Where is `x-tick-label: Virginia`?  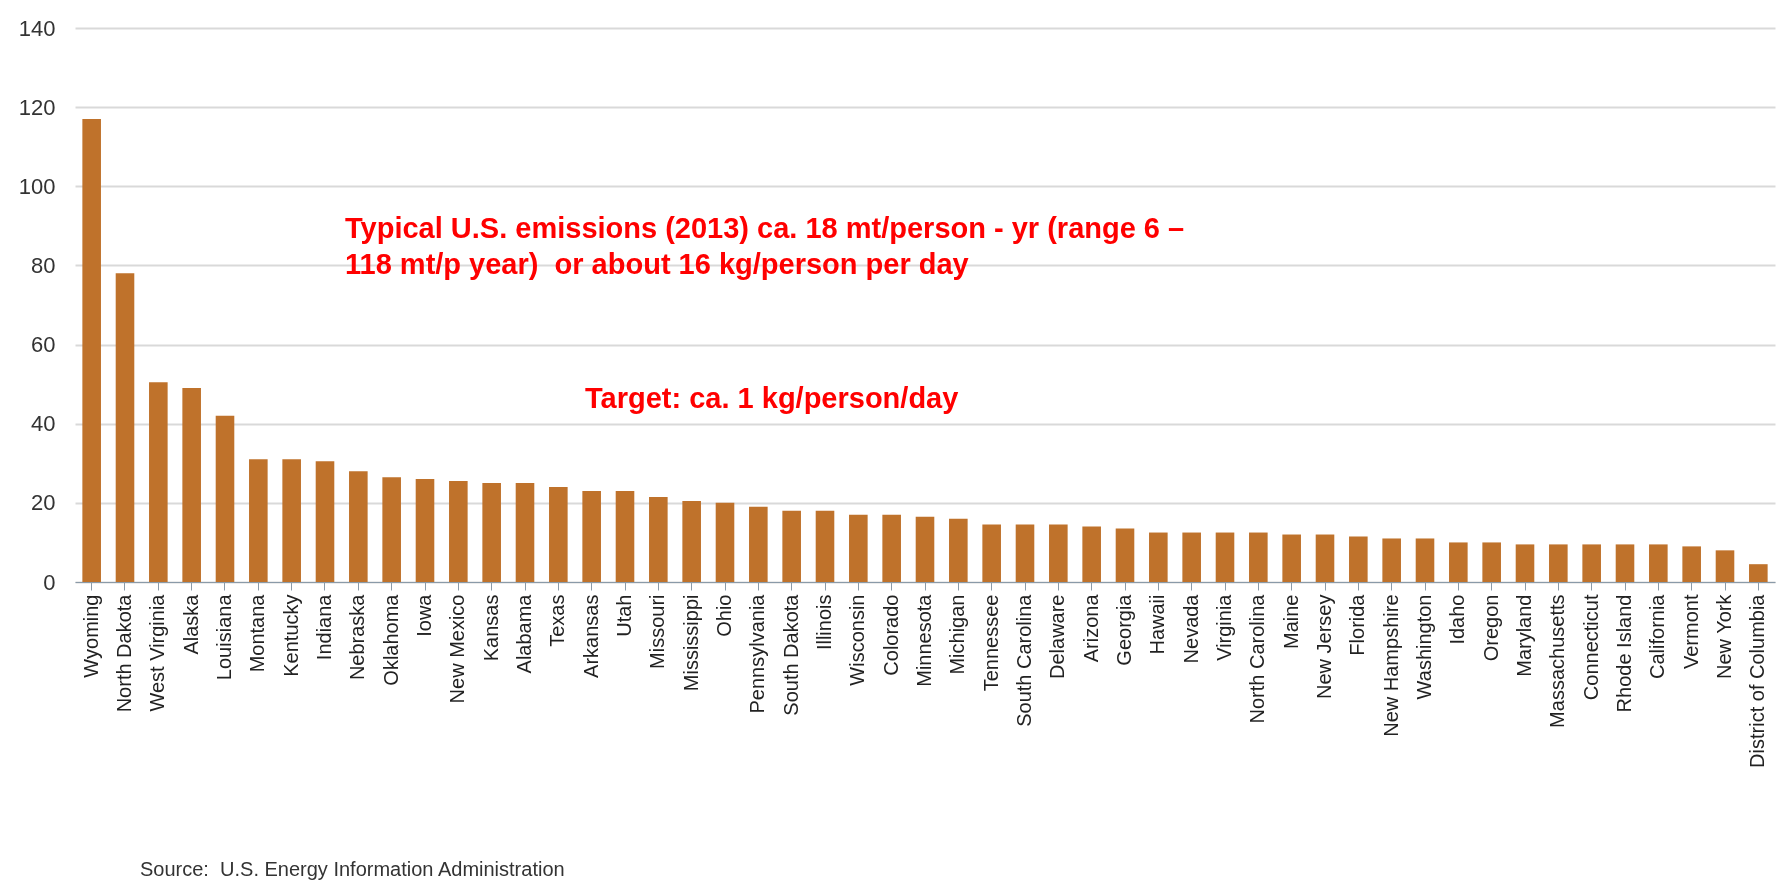
x-tick-label: Virginia is located at coordinates (1224, 627).